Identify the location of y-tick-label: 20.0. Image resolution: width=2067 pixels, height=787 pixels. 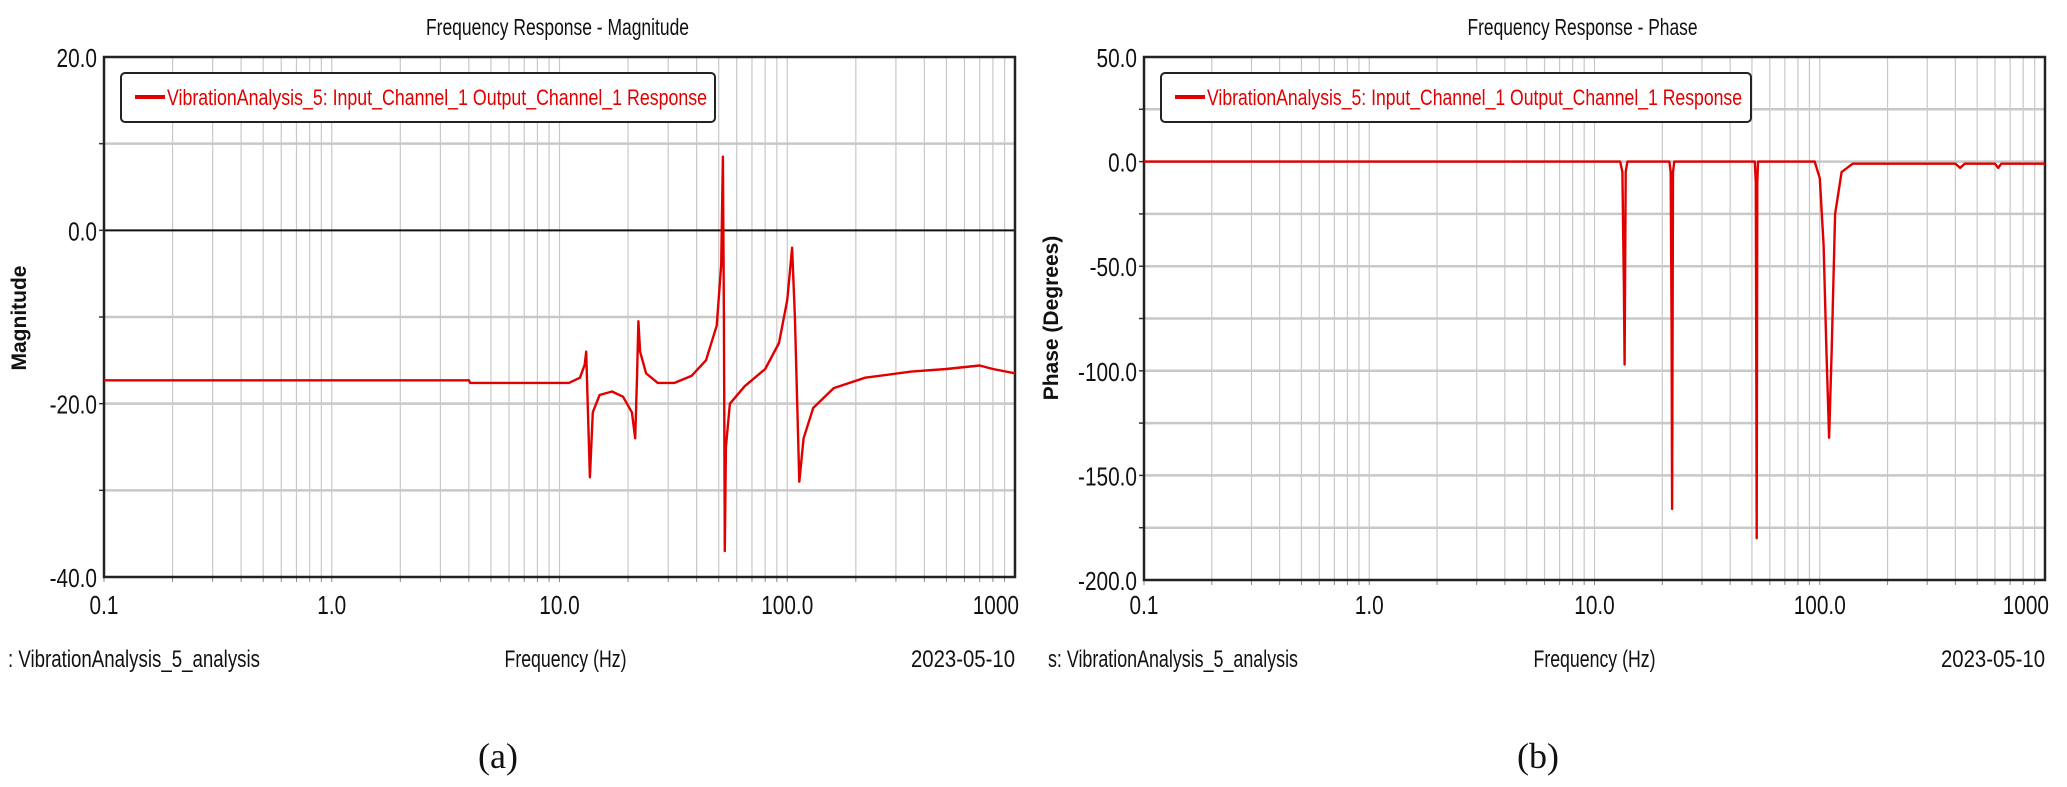
(77, 58).